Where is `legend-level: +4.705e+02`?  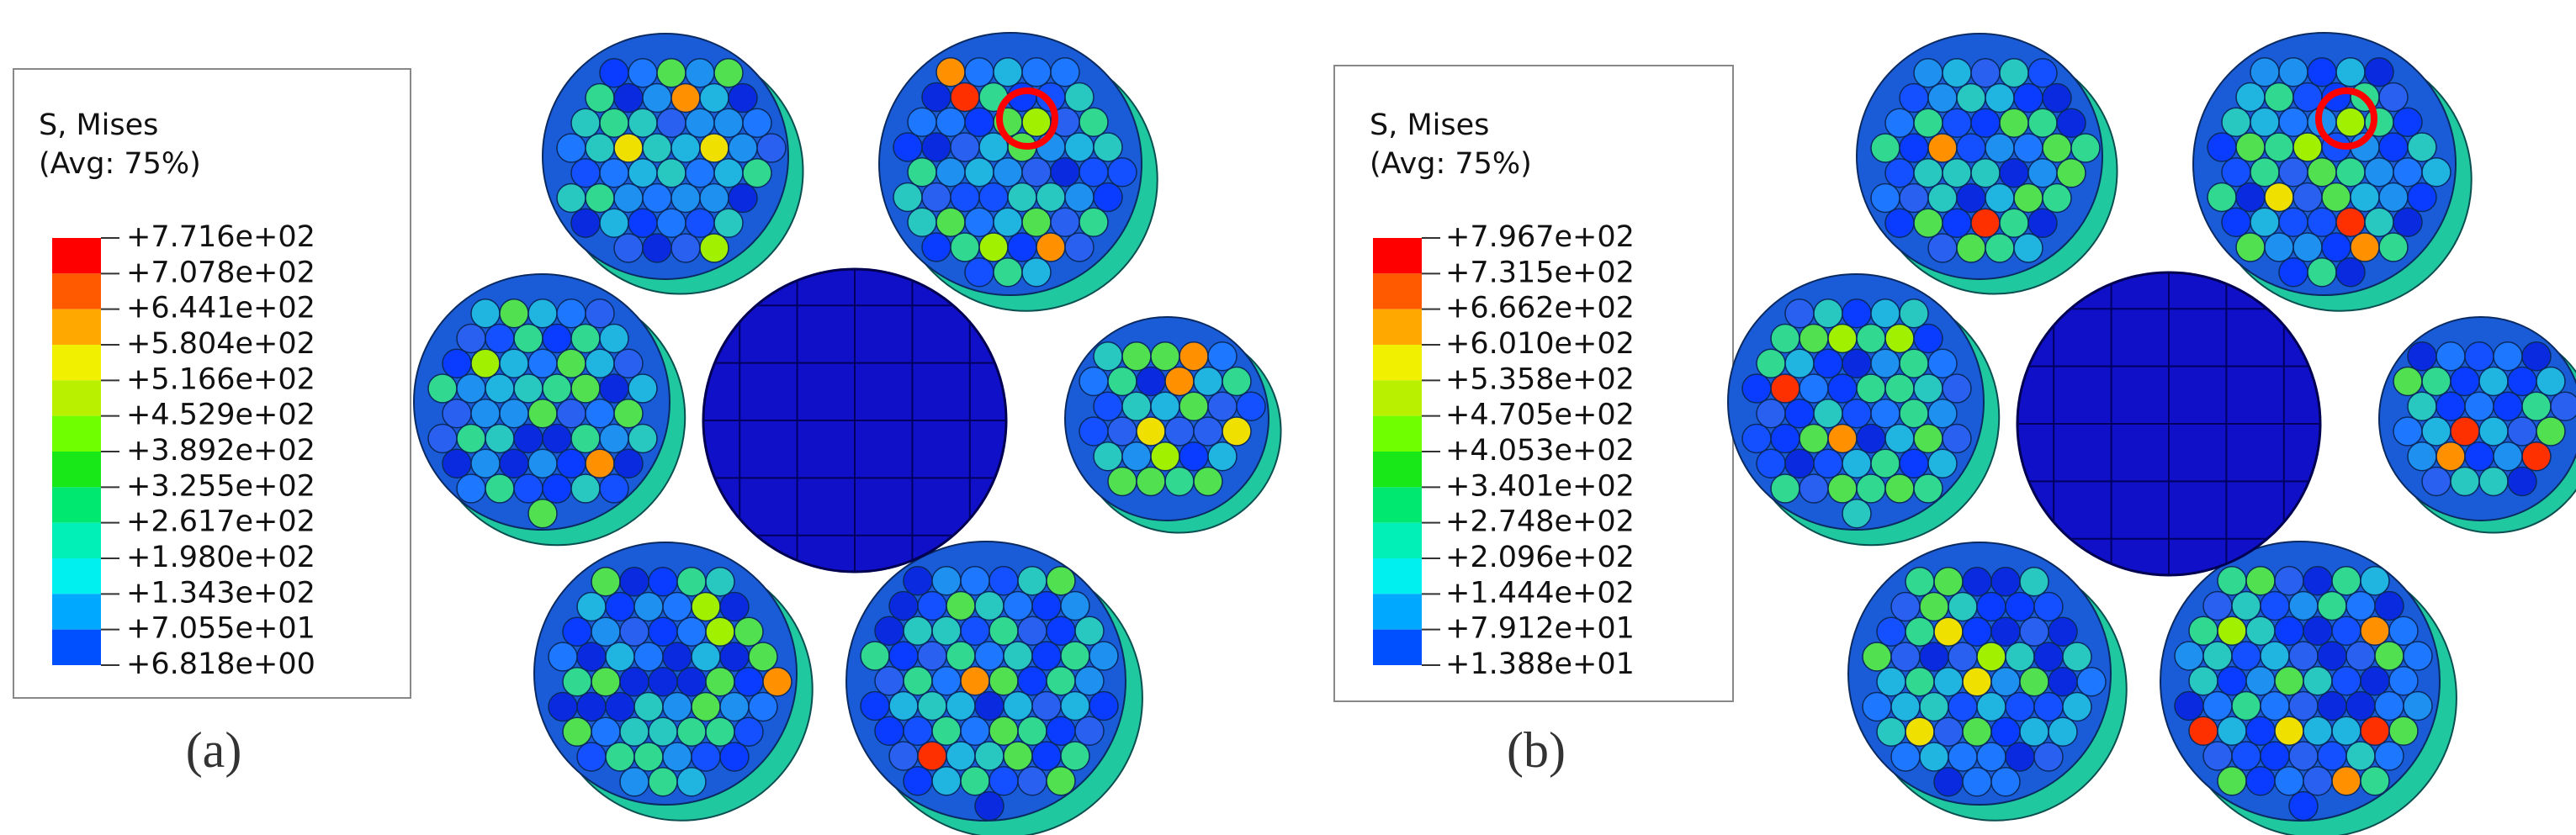 legend-level: +4.705e+02 is located at coordinates (1540, 415).